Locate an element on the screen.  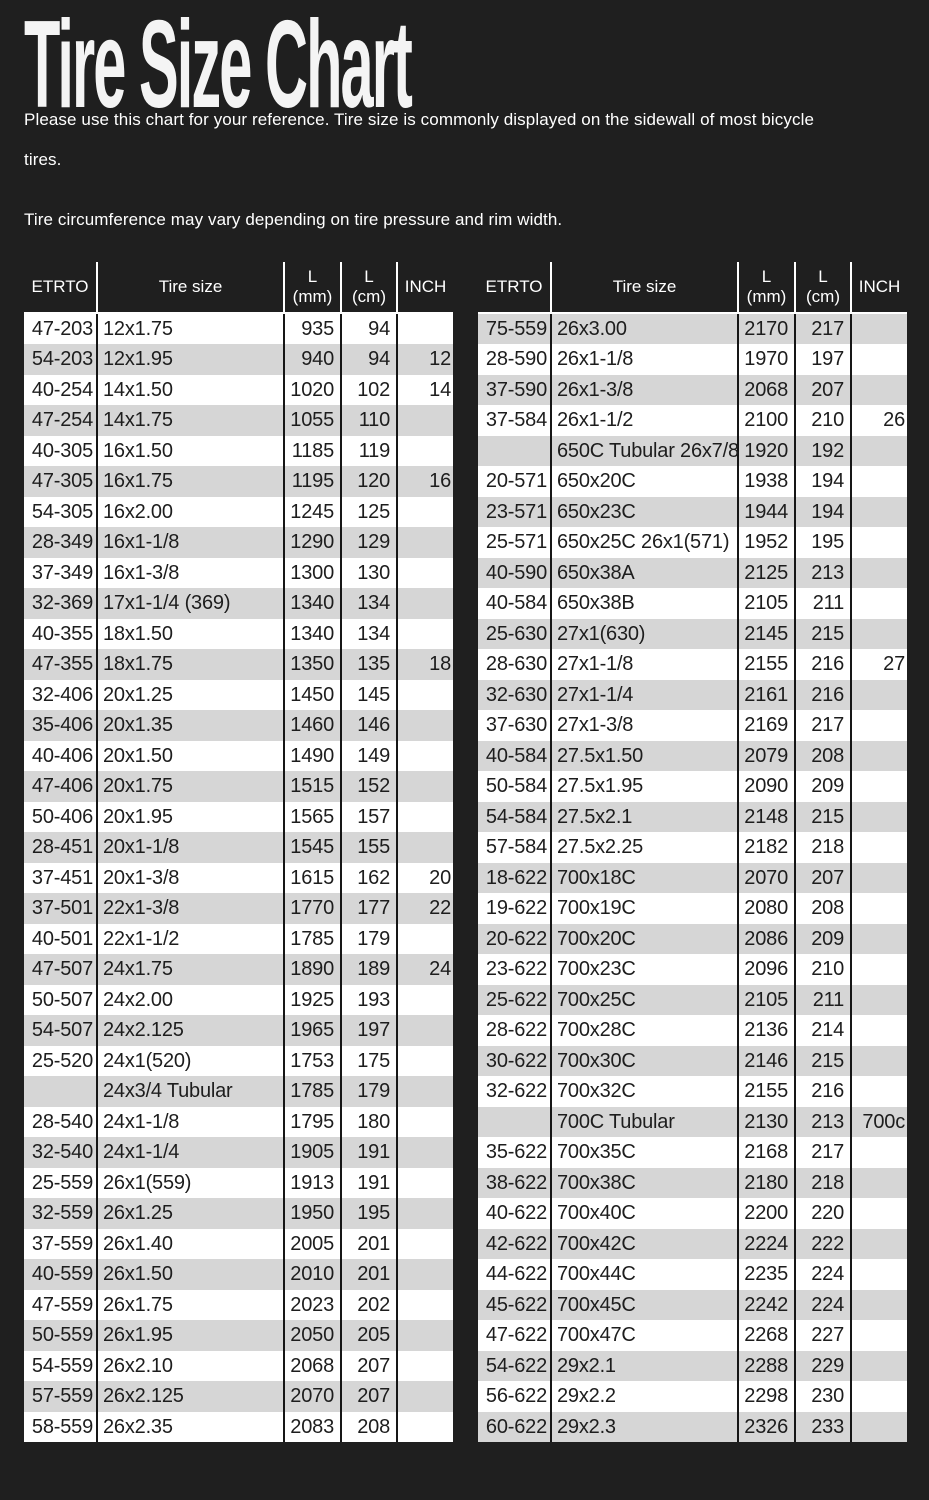
cell-l-mm: 1450 is located at coordinates (312, 694).